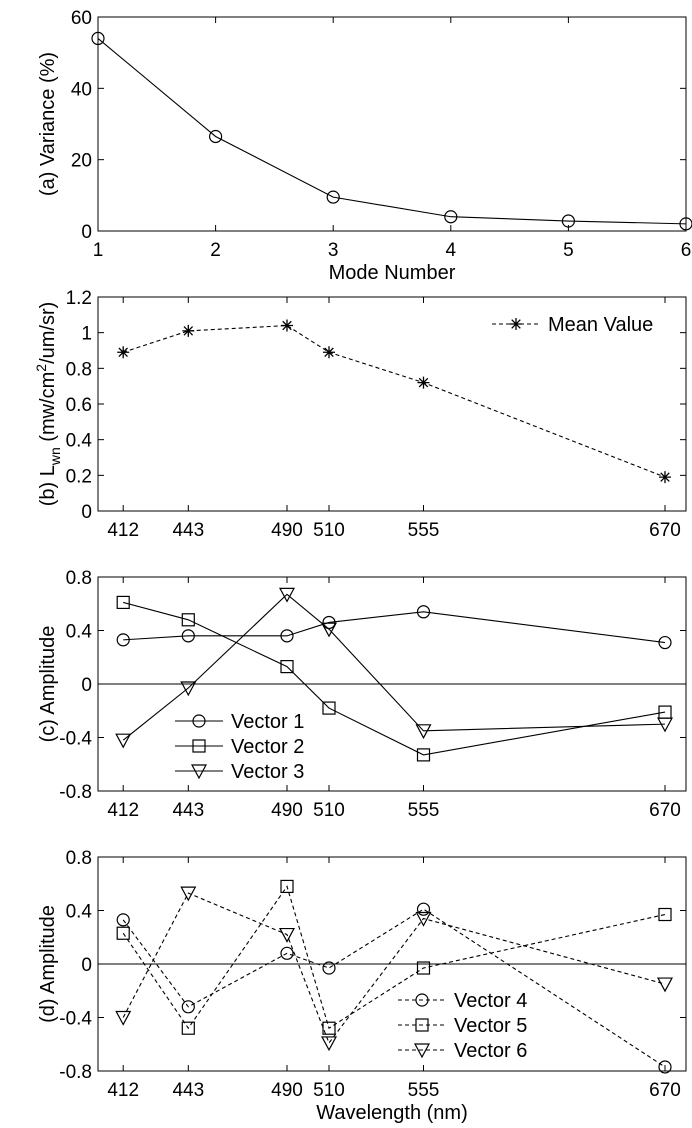  Describe the element at coordinates (79, 405) in the screenshot. I see `y-tick-label: 0.6` at that location.